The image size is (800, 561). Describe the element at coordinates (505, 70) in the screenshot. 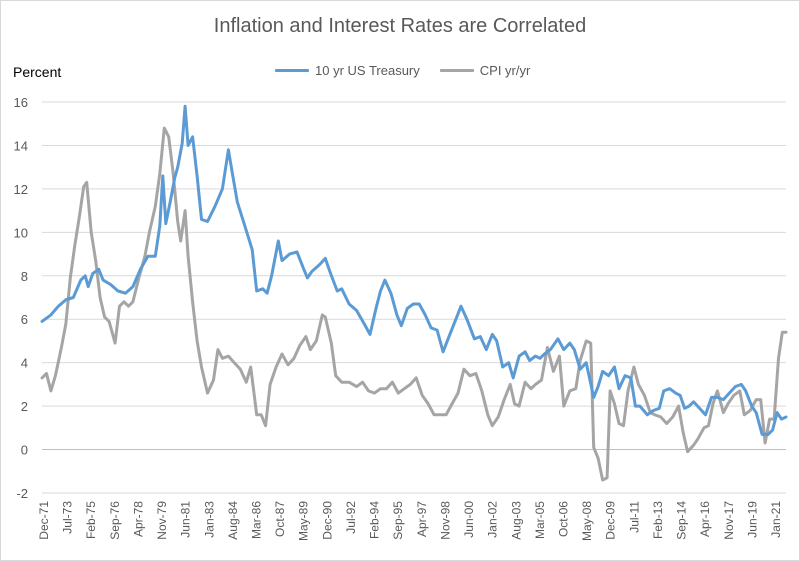

I see `legend-label-cpi: CPI yr/yr` at that location.